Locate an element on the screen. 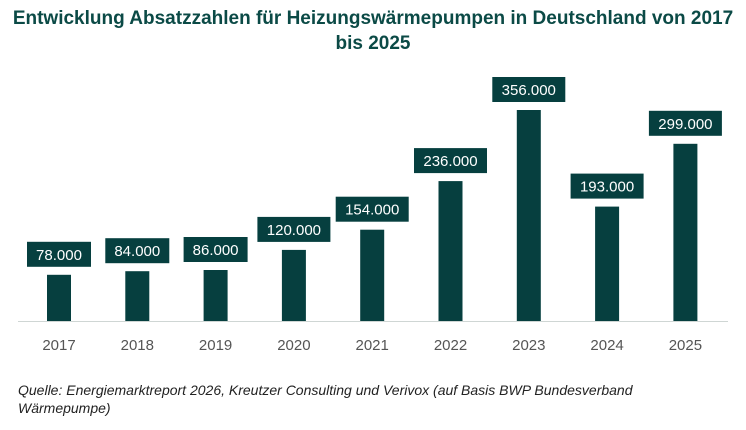  tick-label-2020: 2020 is located at coordinates (293, 345).